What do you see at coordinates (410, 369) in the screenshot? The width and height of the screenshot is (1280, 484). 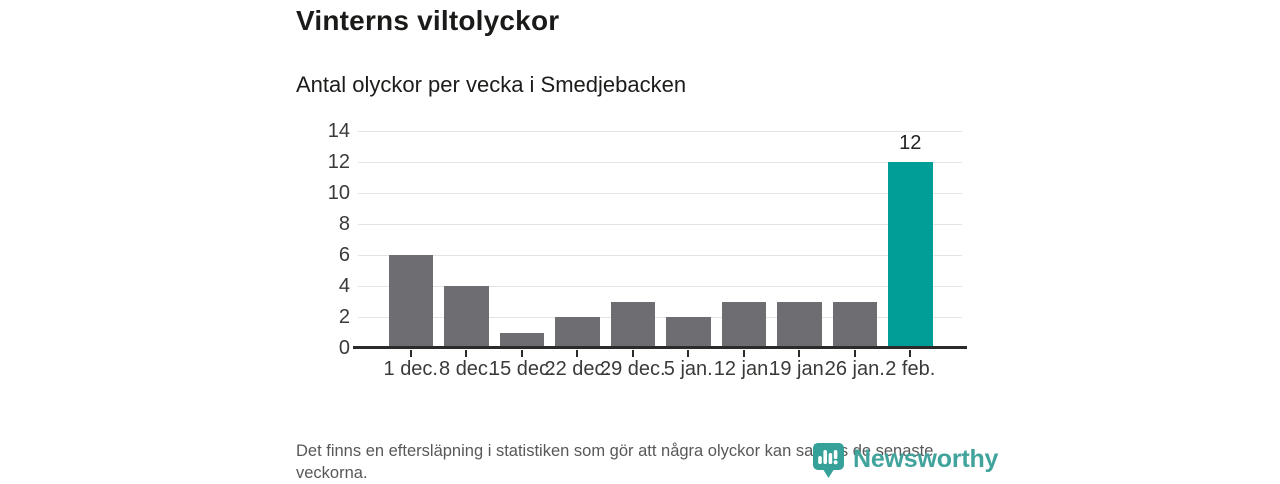 I see `x-tick-label: 1 dec.` at bounding box center [410, 369].